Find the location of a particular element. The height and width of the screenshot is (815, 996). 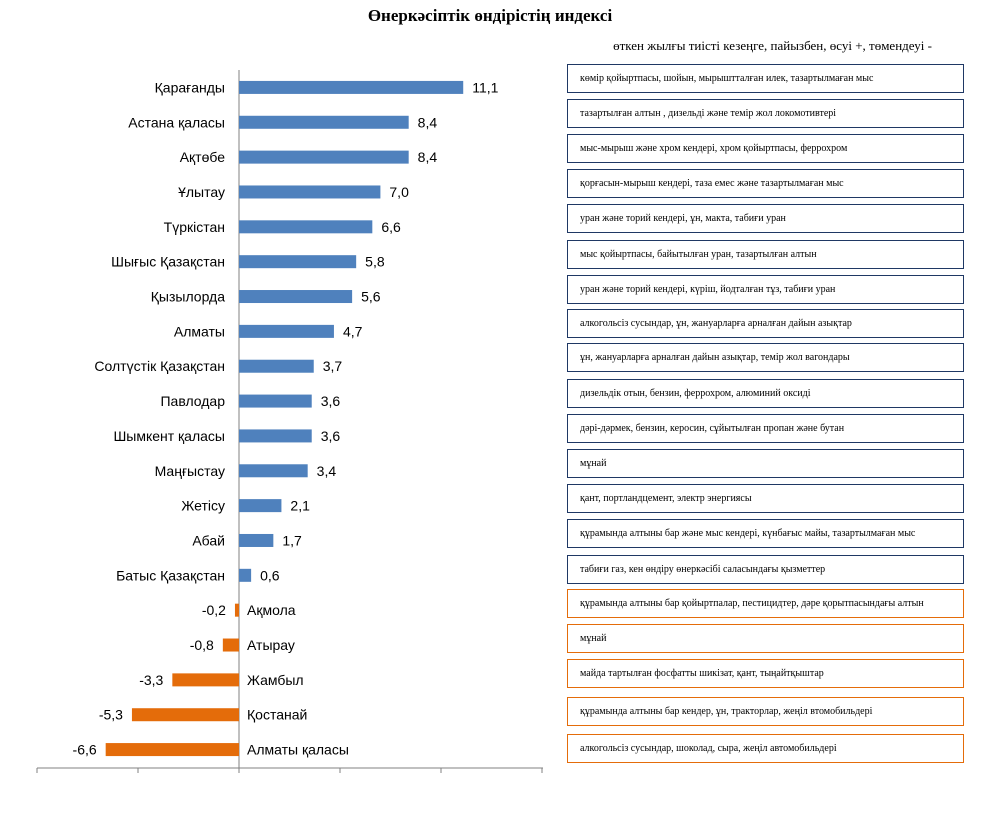

note-box: қант, портландцемент, электр энергиясы is located at coordinates (765, 498).